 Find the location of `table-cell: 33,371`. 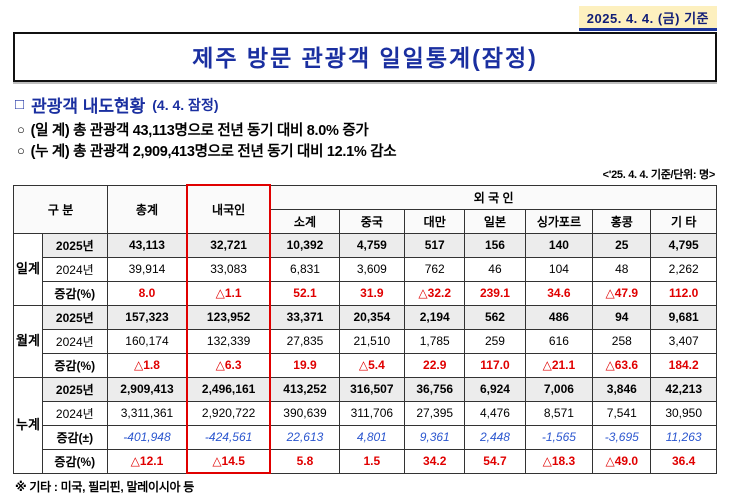

table-cell: 33,371 is located at coordinates (304, 317).